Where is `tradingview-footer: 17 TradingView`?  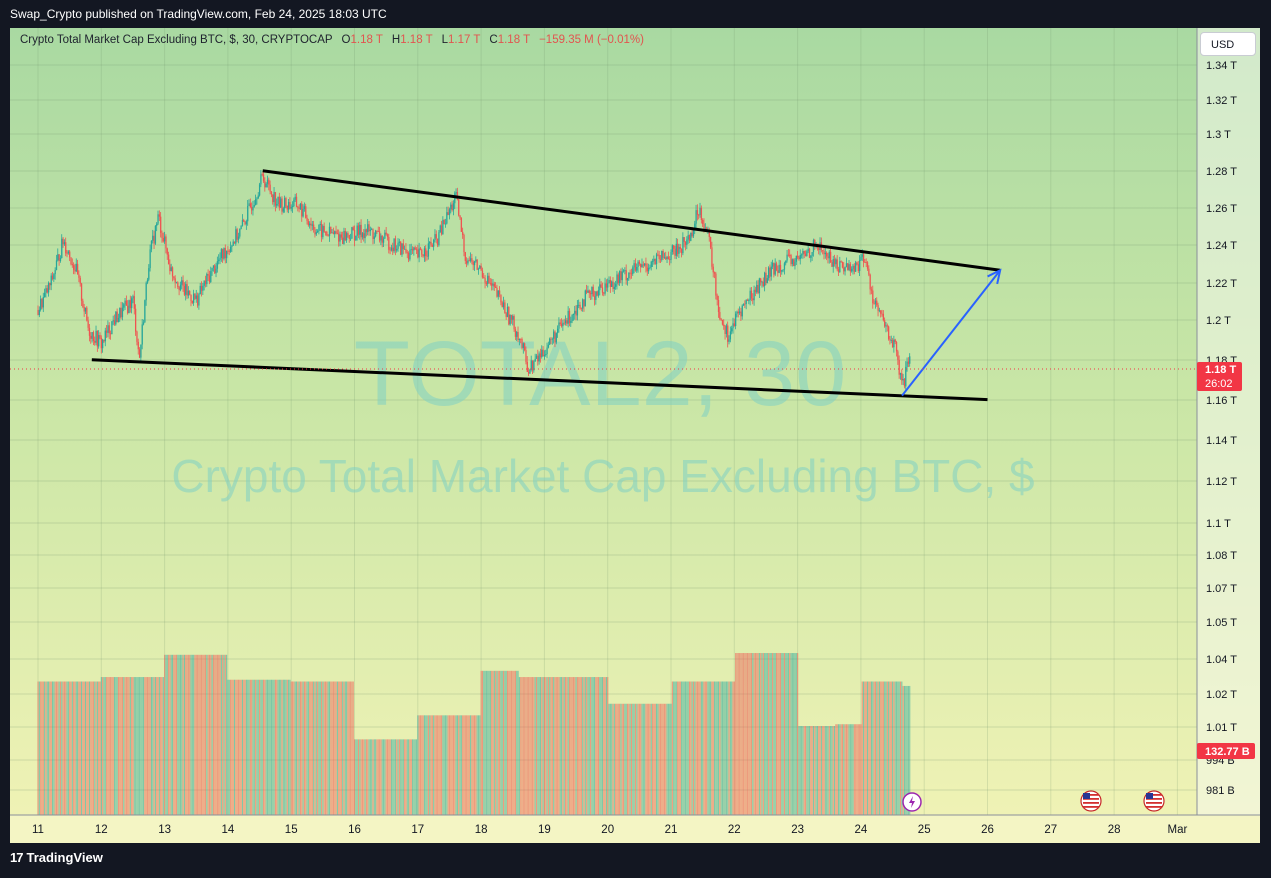
tradingview-footer: 17 TradingView is located at coordinates (56, 857).